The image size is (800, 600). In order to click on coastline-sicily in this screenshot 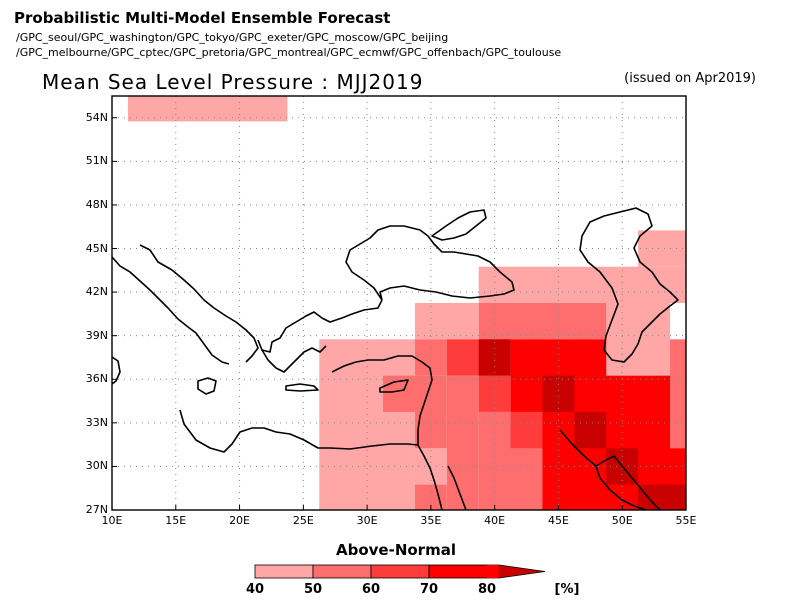, I will do `click(207, 386)`.